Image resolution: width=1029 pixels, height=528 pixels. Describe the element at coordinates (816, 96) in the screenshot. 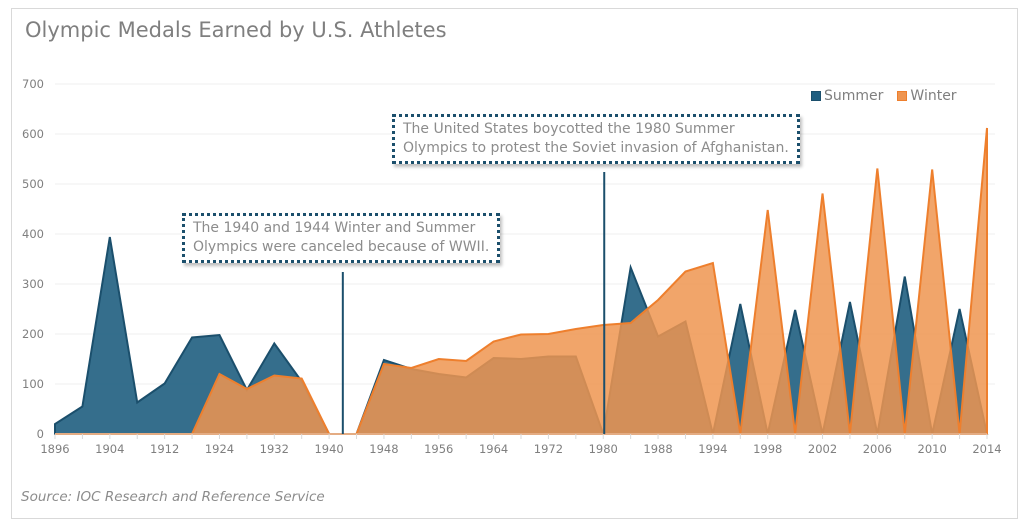

I see `legend-swatch-summer` at that location.